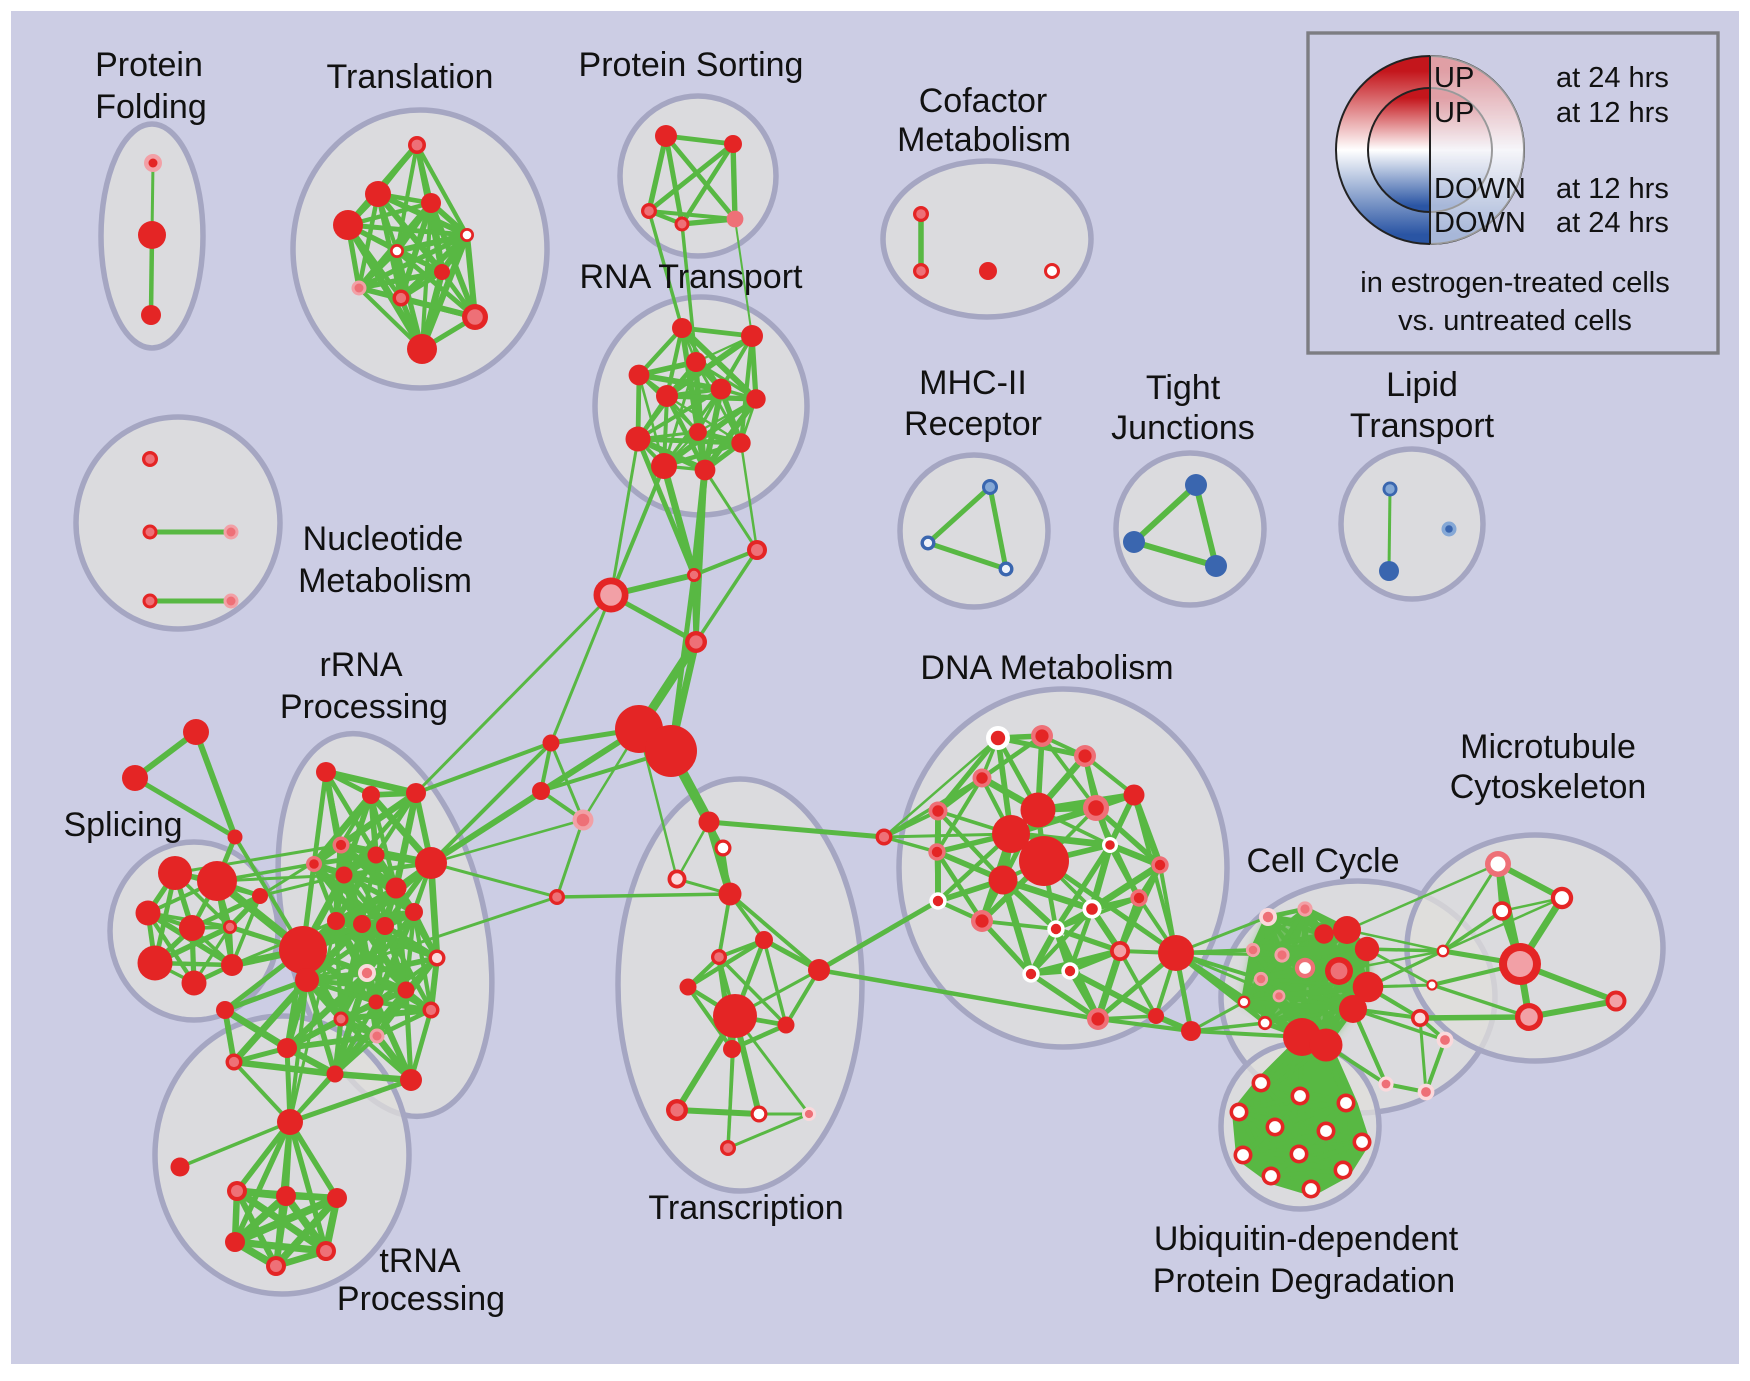 The width and height of the screenshot is (1750, 1381). Describe the element at coordinates (149, 65) in the screenshot. I see `svg-text: Protein` at that location.